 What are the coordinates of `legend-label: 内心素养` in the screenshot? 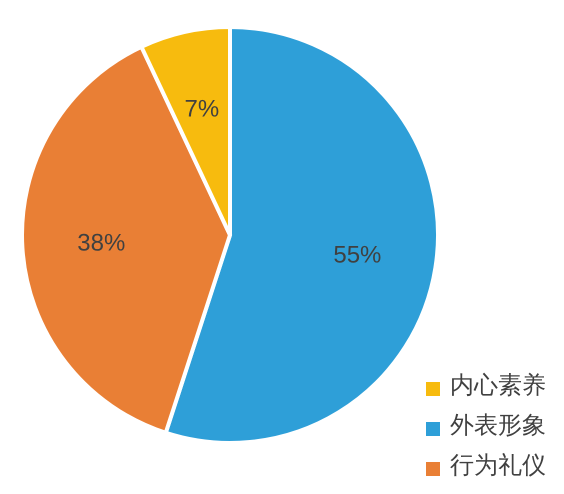 It's located at (498, 385).